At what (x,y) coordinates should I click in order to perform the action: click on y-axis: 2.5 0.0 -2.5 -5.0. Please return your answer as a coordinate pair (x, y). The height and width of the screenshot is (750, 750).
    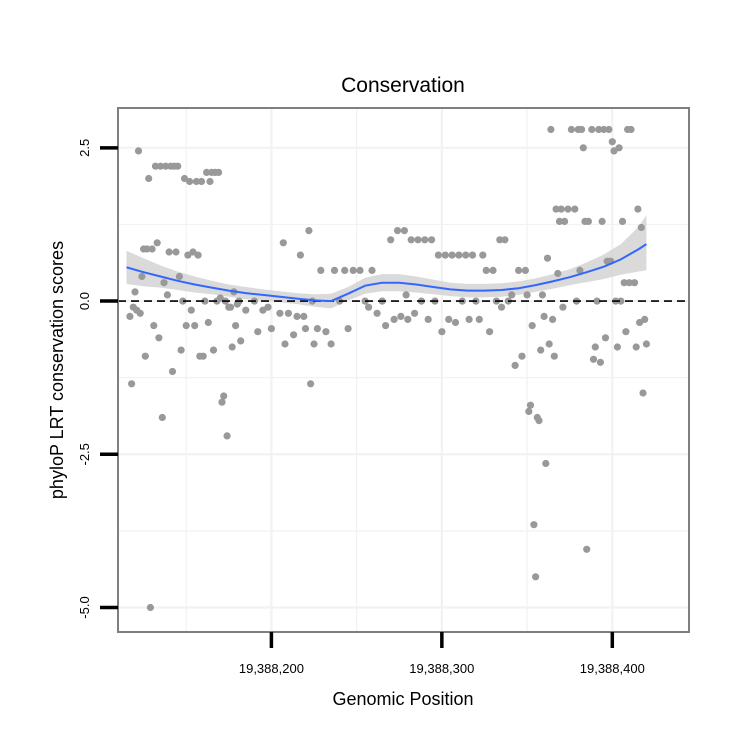
    Looking at the image, I should click on (97, 379).